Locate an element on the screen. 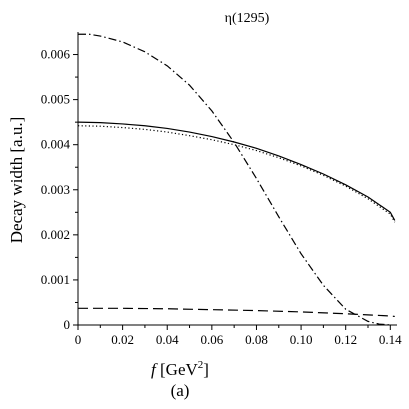 This screenshot has height=409, width=409. x-axis-title-exponent: 2 is located at coordinates (201, 365).